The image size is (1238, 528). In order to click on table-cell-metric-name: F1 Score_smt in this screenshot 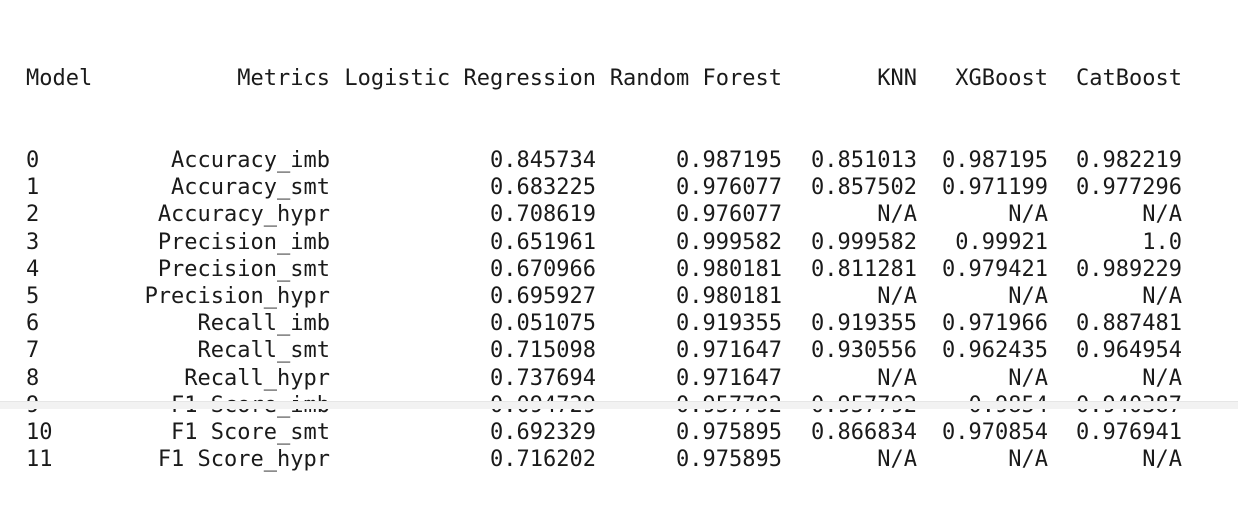, I will do `click(250, 432)`.